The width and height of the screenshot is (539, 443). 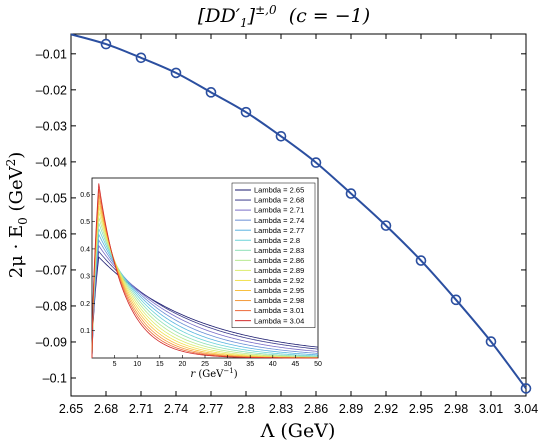 What do you see at coordinates (351, 409) in the screenshot?
I see `x-tick-label: 2.89` at bounding box center [351, 409].